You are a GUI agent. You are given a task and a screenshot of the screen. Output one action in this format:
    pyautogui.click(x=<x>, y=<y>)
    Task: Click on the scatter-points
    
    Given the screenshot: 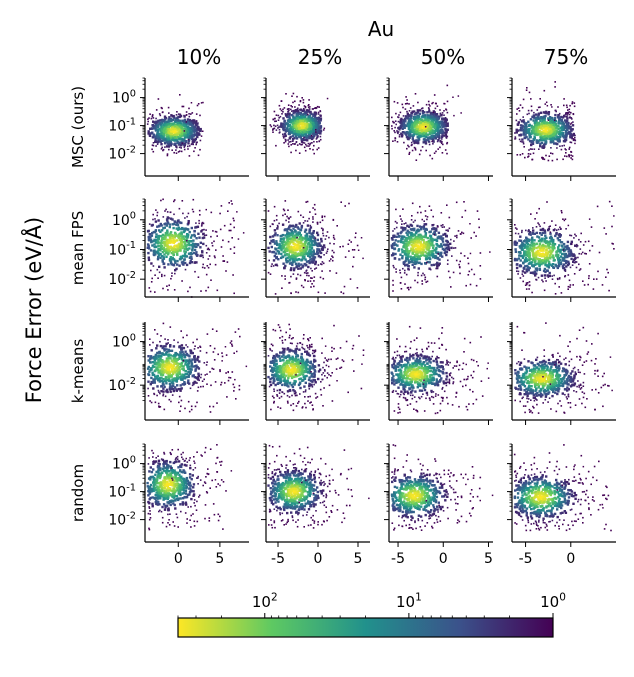 What is the action you would take?
    pyautogui.click(x=195, y=248)
    